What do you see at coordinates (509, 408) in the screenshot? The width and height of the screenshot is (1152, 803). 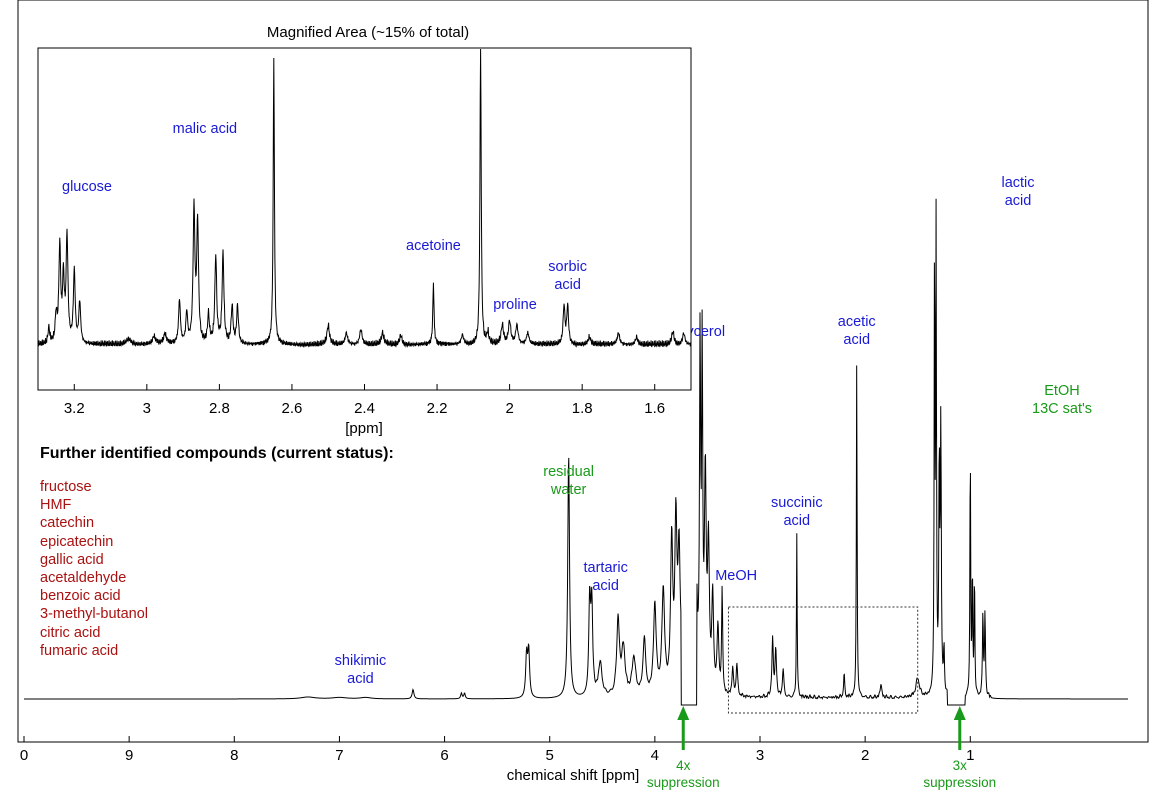 I see `inset-x-tick-label: 2` at bounding box center [509, 408].